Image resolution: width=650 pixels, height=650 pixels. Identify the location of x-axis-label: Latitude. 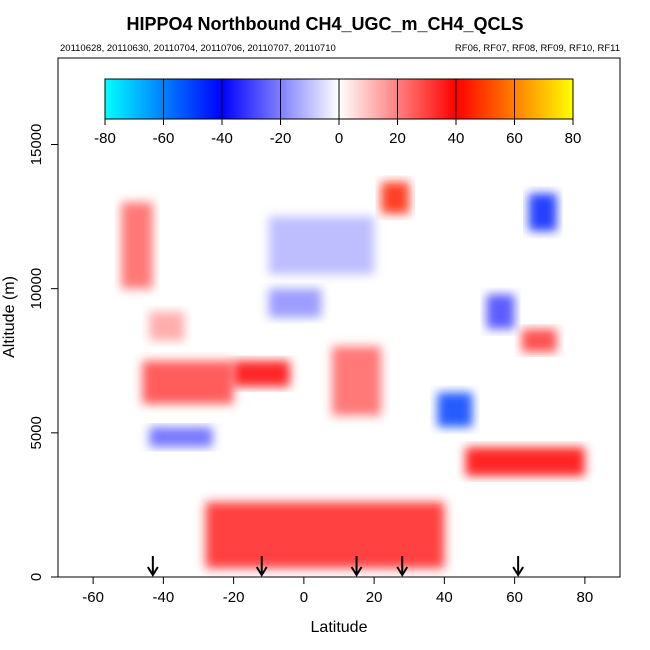
(339, 627).